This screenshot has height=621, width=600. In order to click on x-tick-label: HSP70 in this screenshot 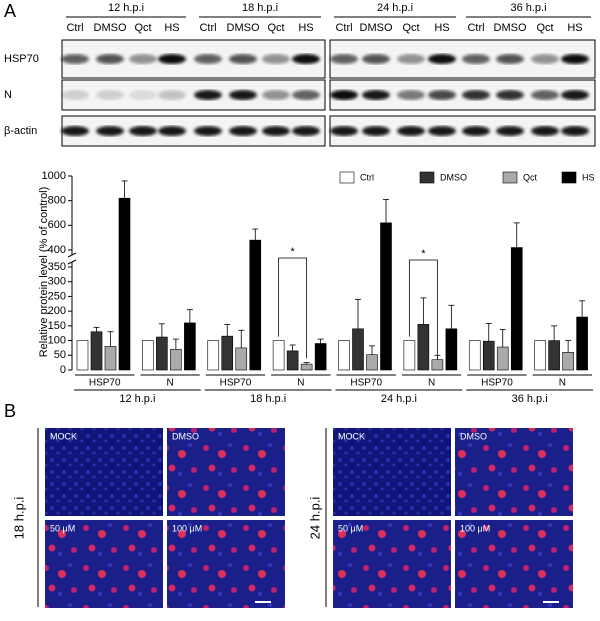, I will do `click(497, 383)`.